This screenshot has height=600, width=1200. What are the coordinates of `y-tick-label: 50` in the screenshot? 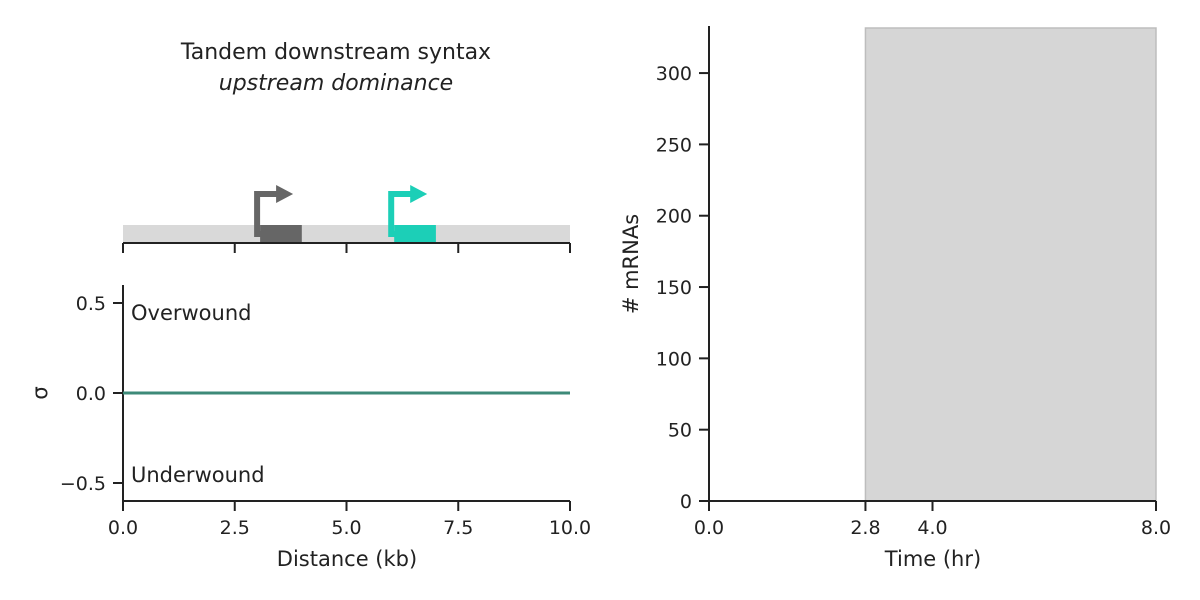 It's located at (680, 431).